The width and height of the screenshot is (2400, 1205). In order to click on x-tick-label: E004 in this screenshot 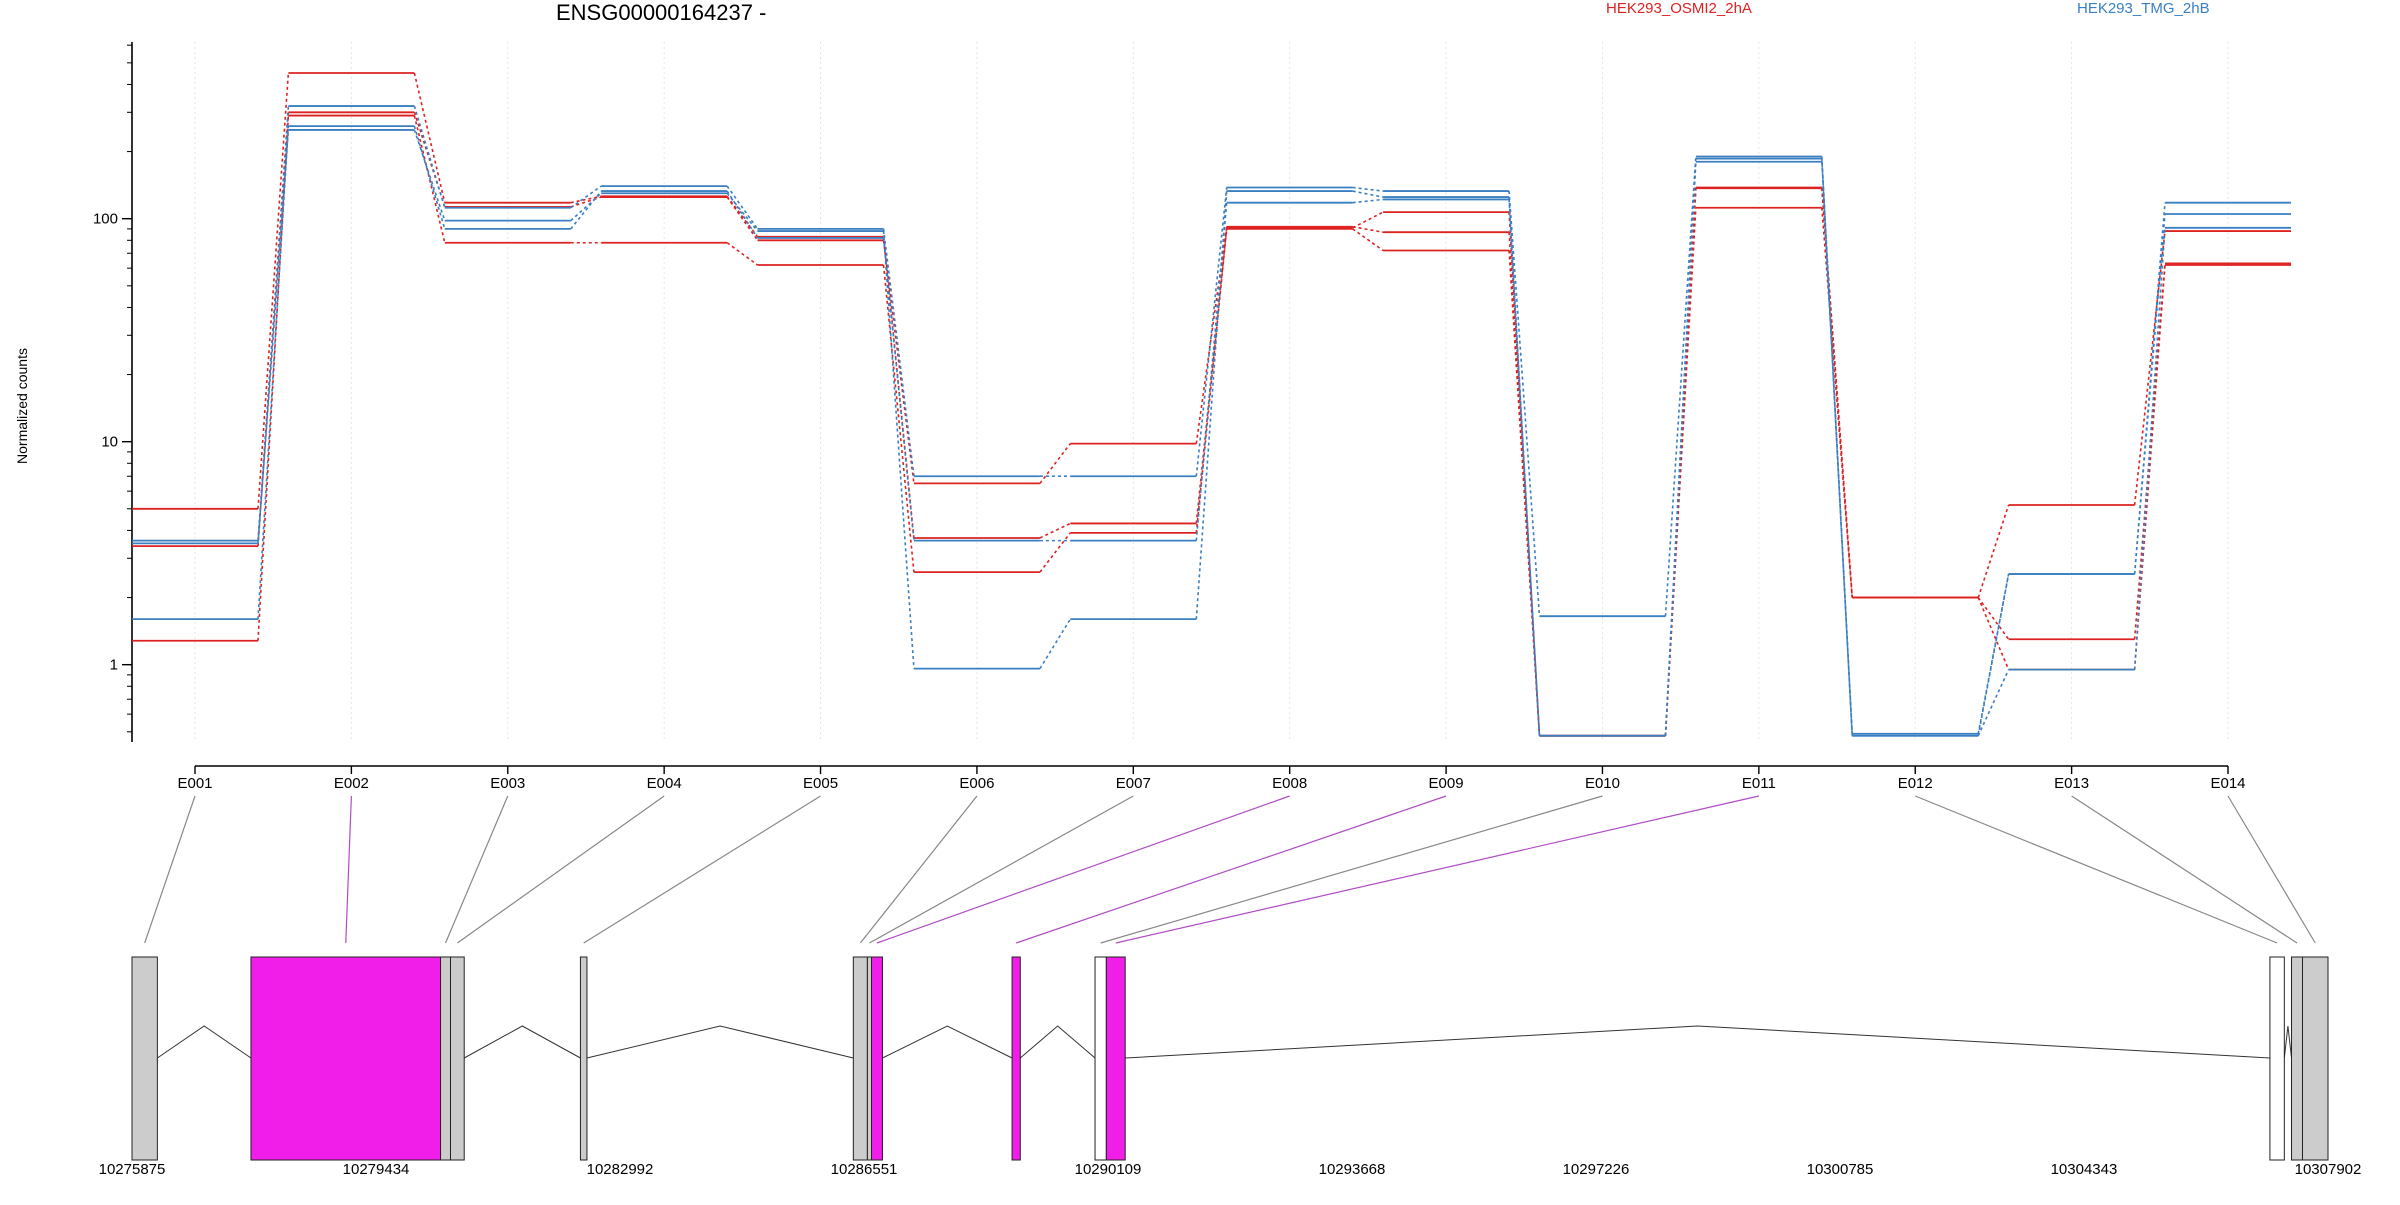, I will do `click(664, 783)`.